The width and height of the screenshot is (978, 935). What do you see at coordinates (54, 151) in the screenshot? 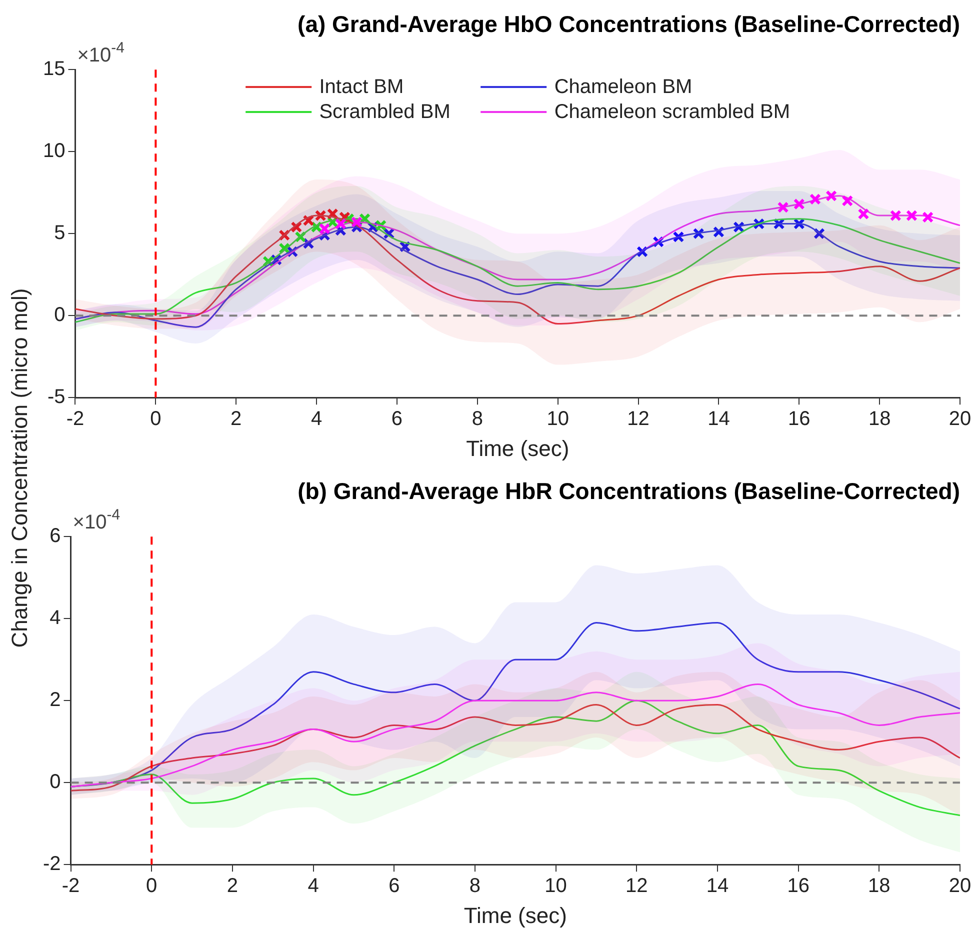
I see `y-tick-label: 10` at bounding box center [54, 151].